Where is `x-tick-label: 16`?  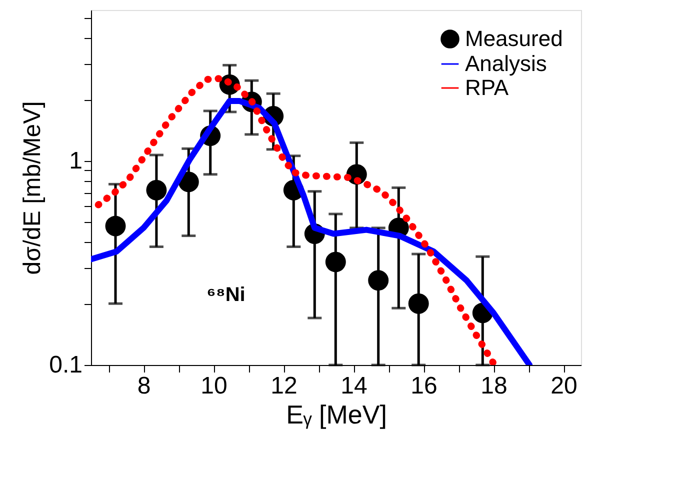
x-tick-label: 16 is located at coordinates (424, 386).